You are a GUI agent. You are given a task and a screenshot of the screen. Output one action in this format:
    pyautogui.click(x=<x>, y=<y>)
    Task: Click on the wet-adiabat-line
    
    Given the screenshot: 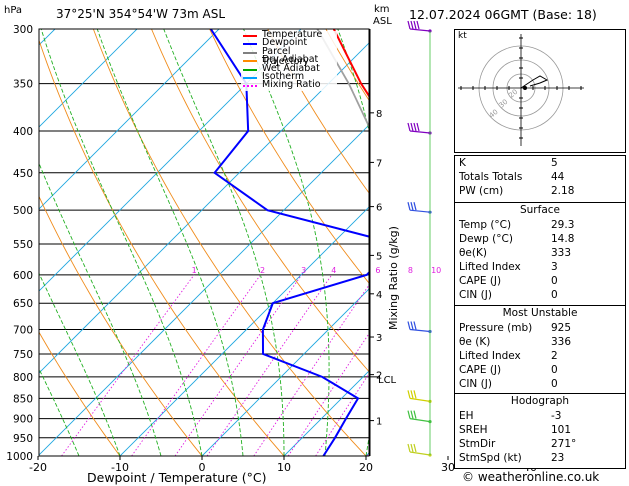 What is the action you would take?
    pyautogui.click(x=429, y=242)
    